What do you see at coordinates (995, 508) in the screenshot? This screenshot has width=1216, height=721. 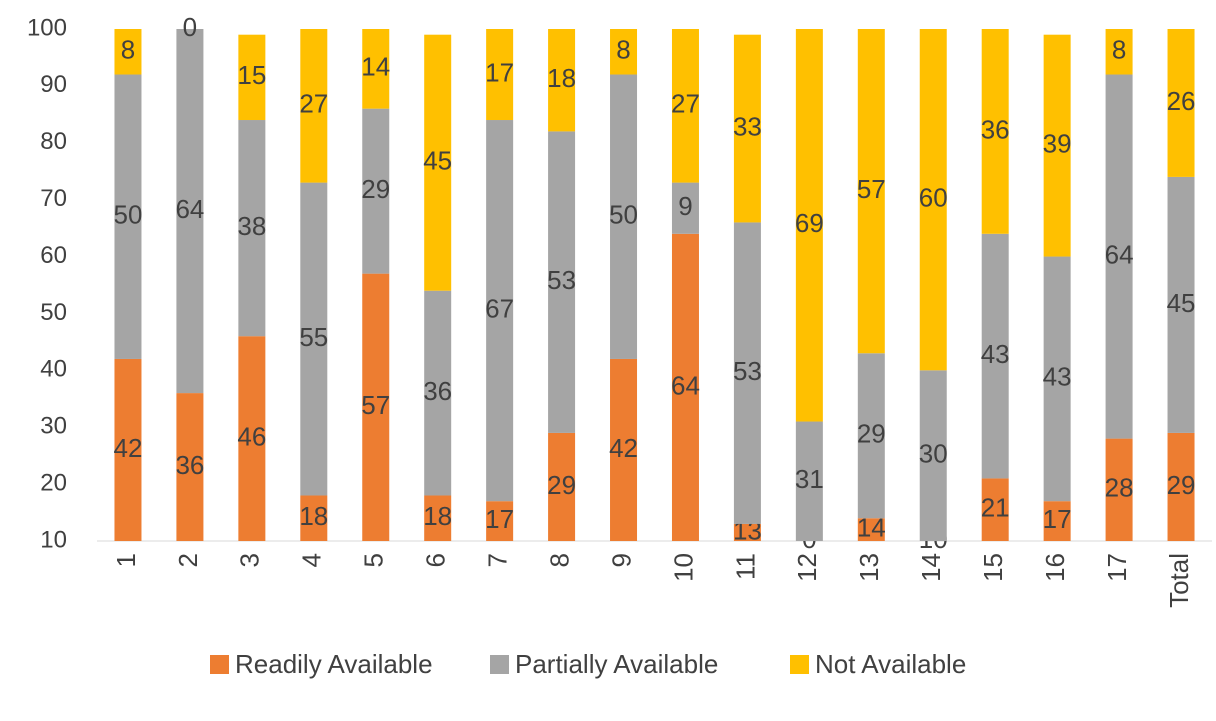 I see `data-label: 21` at bounding box center [995, 508].